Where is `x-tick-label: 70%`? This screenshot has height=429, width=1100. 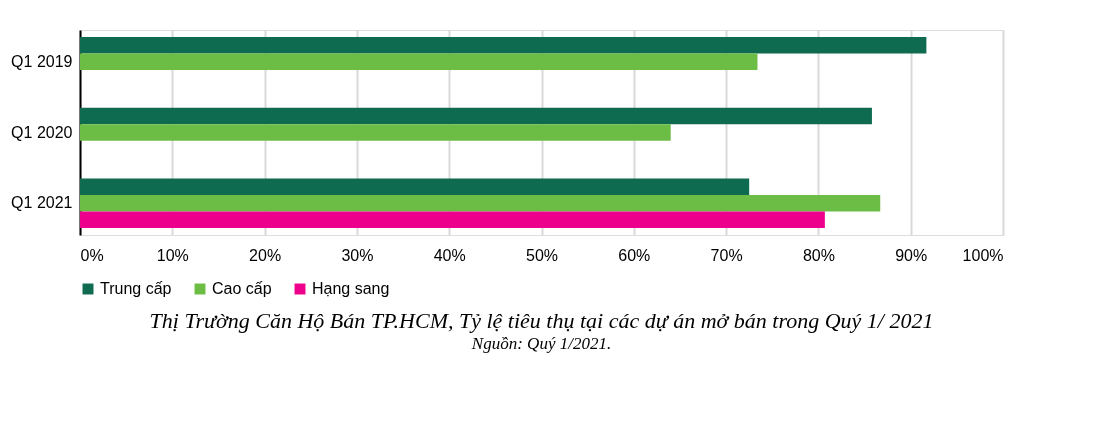
x-tick-label: 70% is located at coordinates (726, 255).